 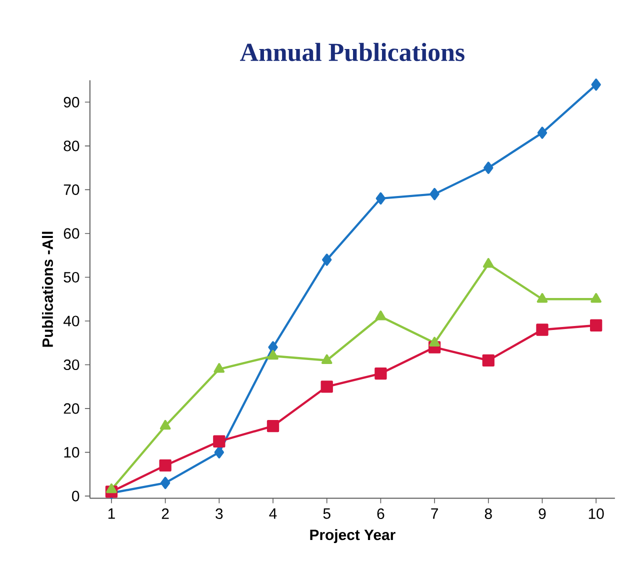 I want to click on chart-title: Annual Publications, so click(x=352, y=52).